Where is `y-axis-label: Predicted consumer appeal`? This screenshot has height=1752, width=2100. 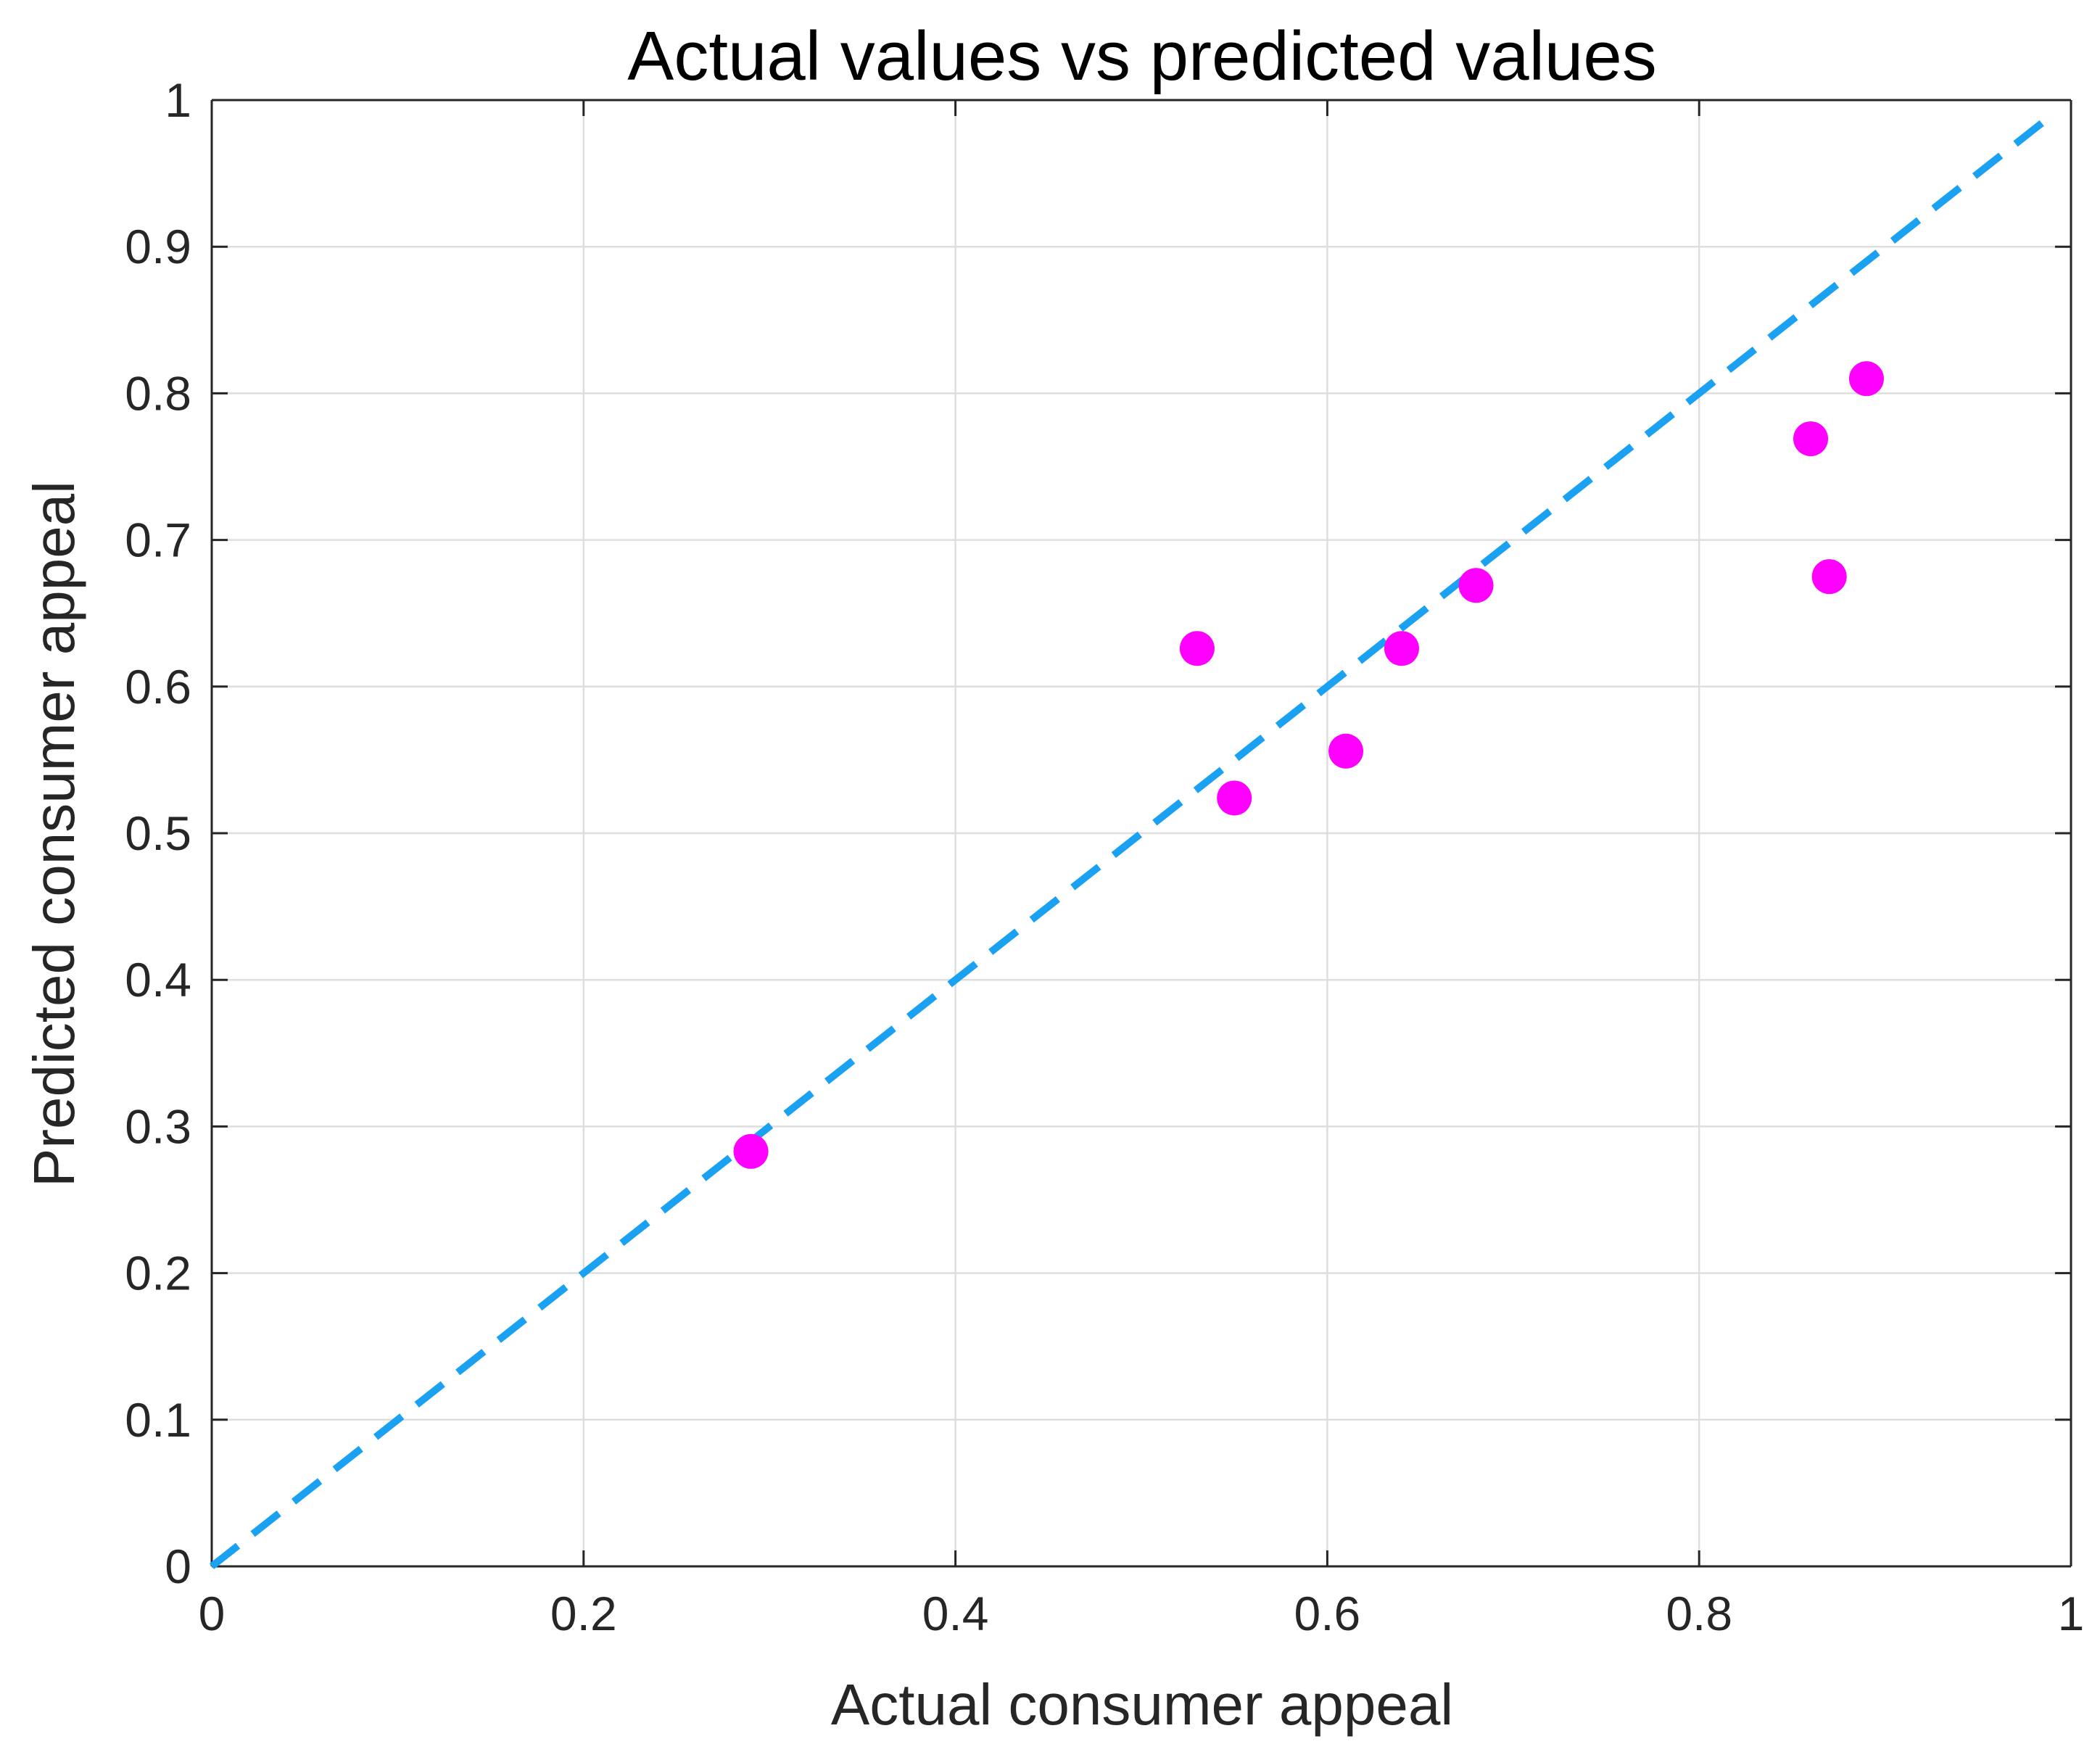 y-axis-label: Predicted consumer appeal is located at coordinates (54, 834).